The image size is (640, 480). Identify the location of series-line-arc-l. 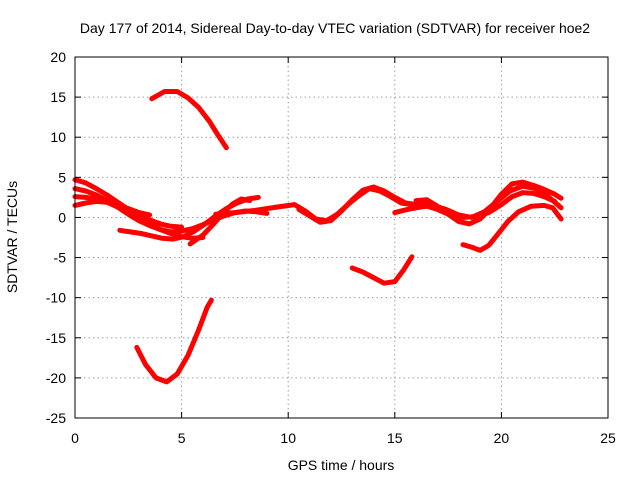
(512, 227).